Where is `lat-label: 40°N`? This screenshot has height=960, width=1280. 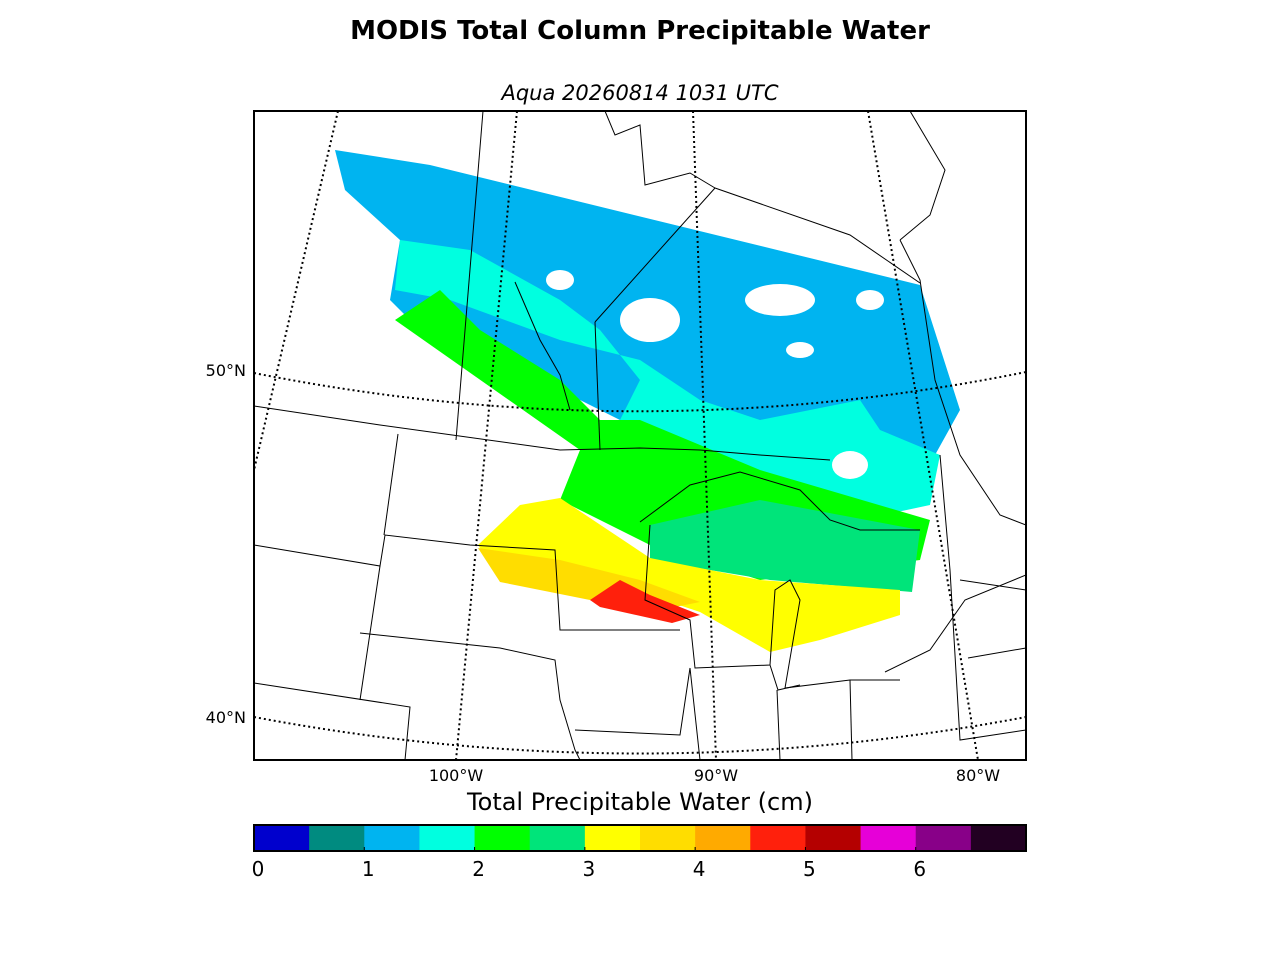 lat-label: 40°N is located at coordinates (226, 717).